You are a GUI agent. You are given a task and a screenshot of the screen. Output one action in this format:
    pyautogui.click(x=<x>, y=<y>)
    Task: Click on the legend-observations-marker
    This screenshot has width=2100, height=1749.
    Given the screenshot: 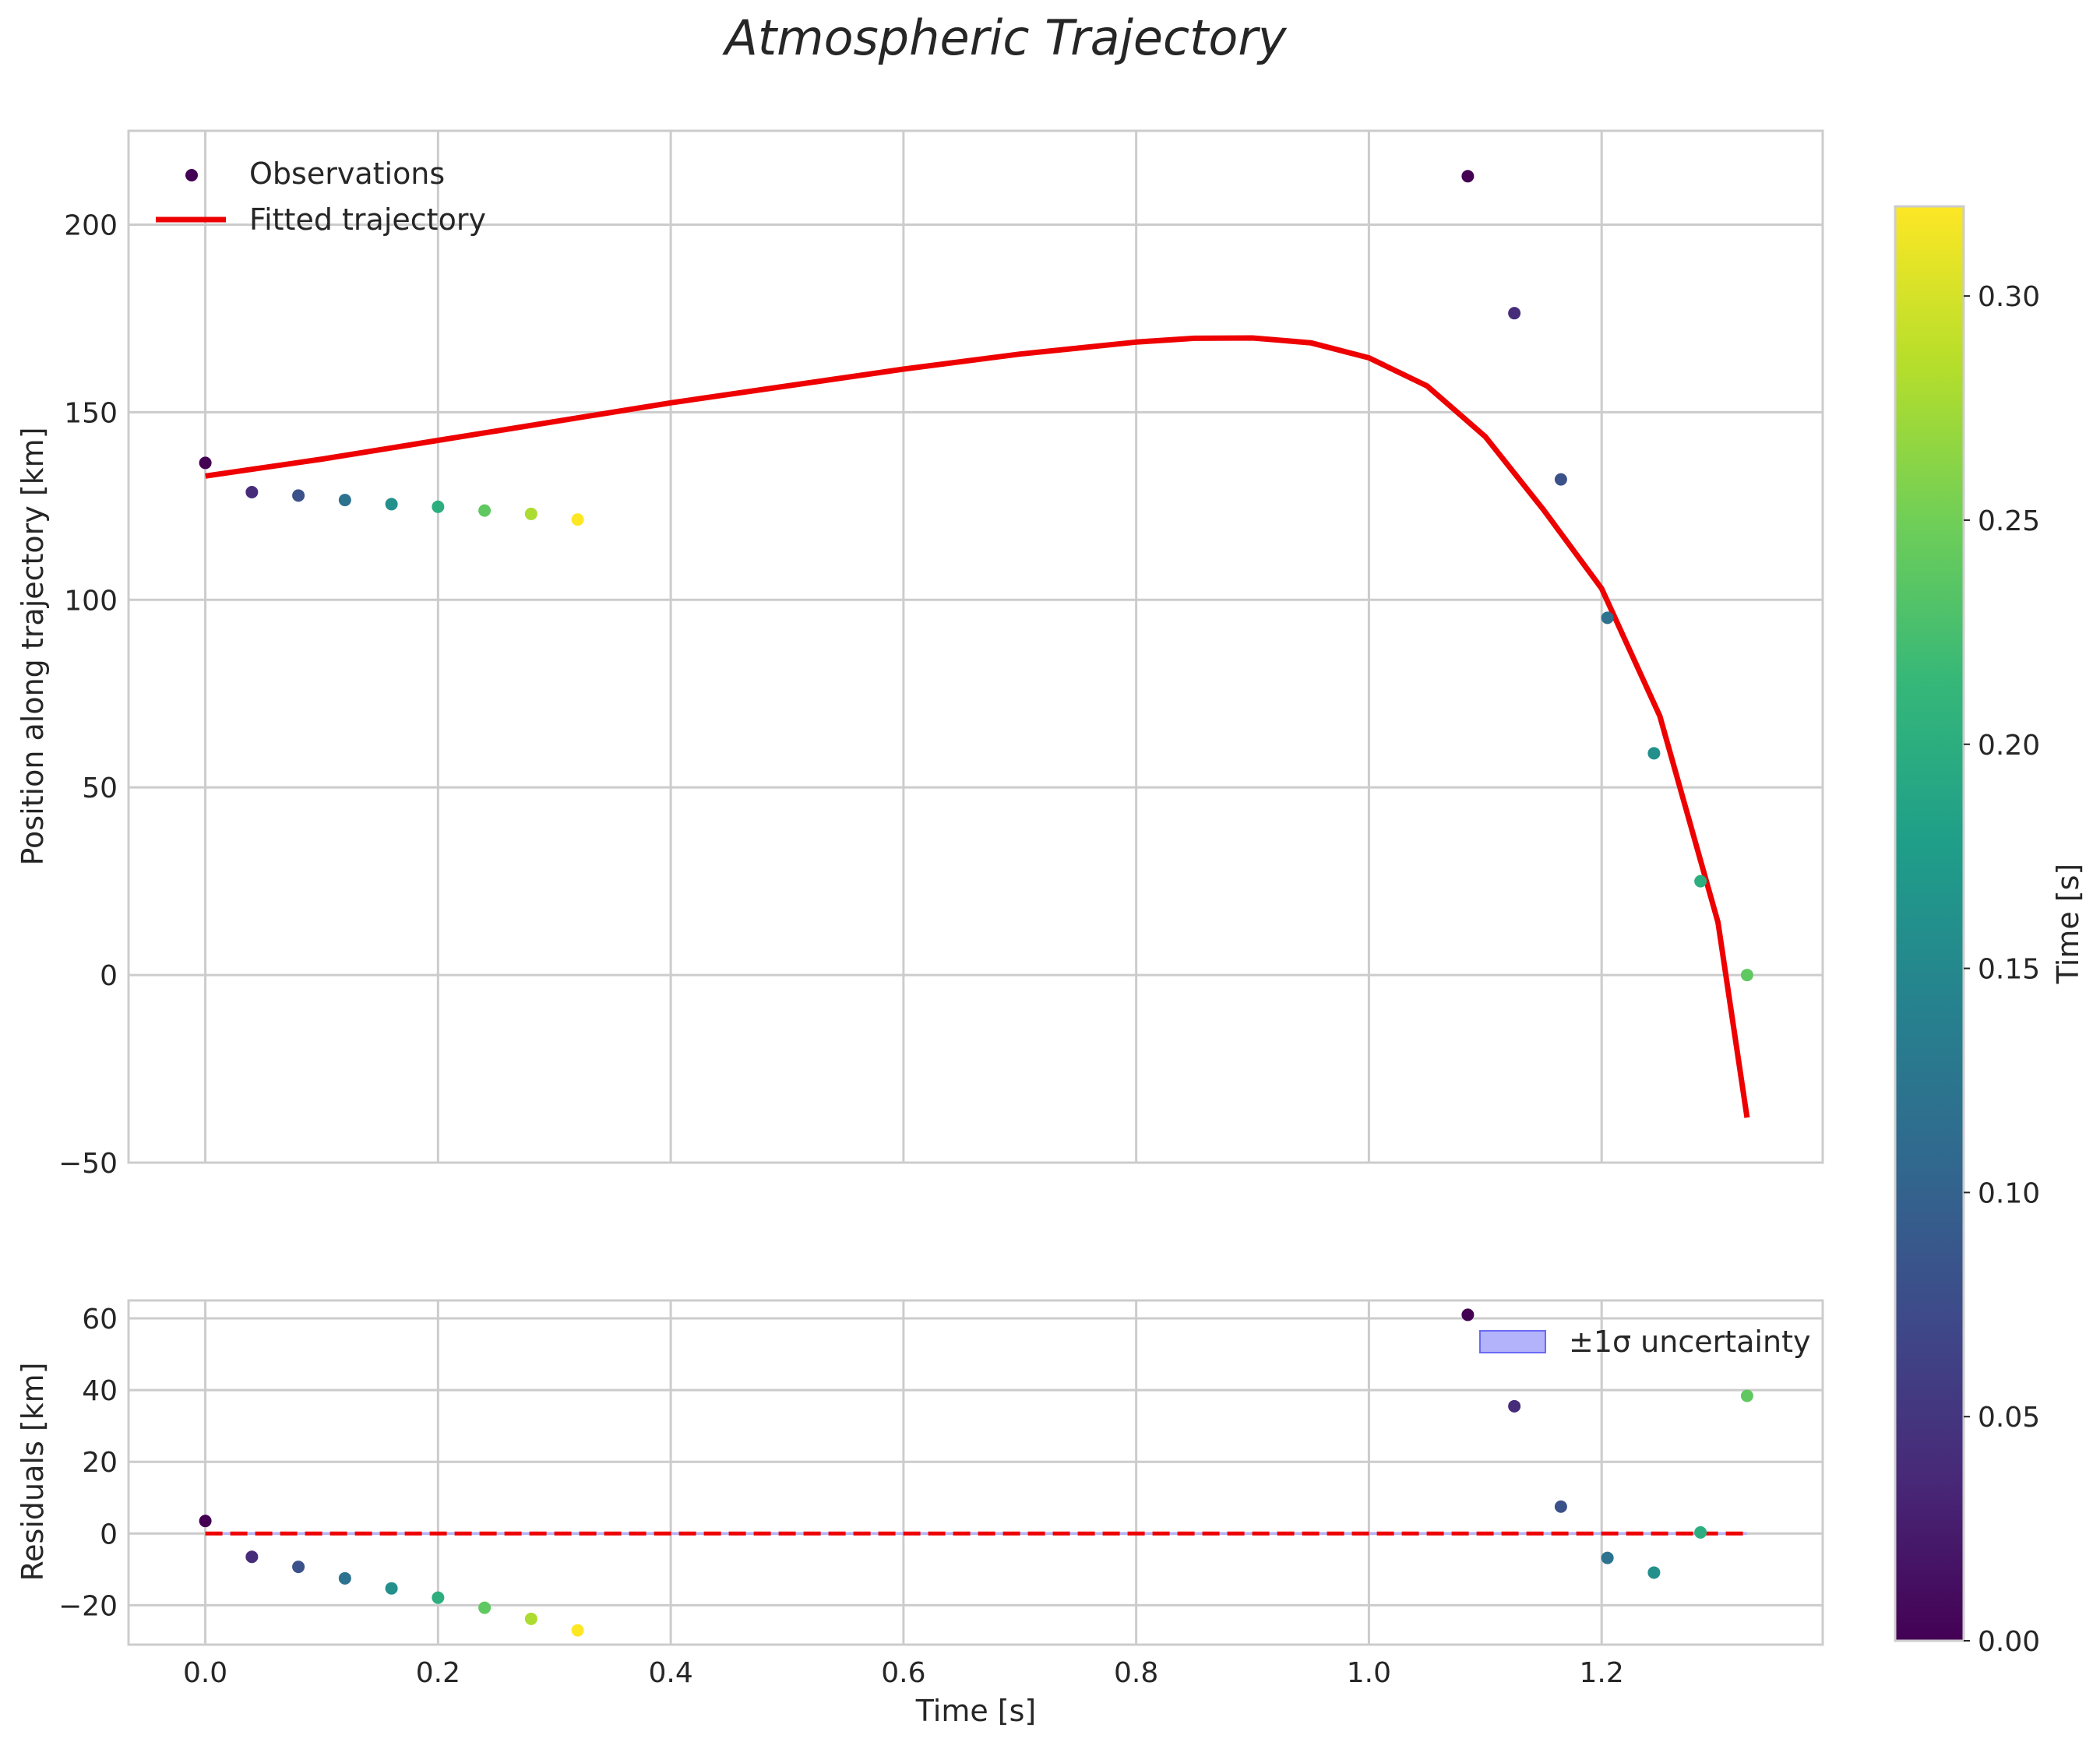 What is the action you would take?
    pyautogui.click(x=191, y=175)
    